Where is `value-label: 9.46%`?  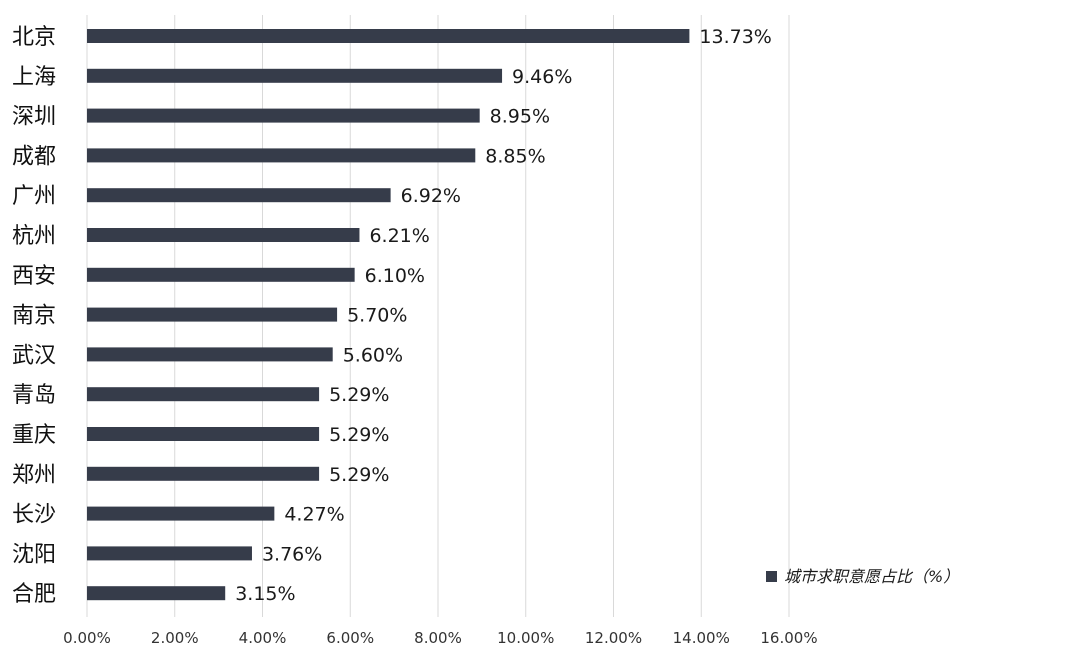
value-label: 9.46% is located at coordinates (542, 77).